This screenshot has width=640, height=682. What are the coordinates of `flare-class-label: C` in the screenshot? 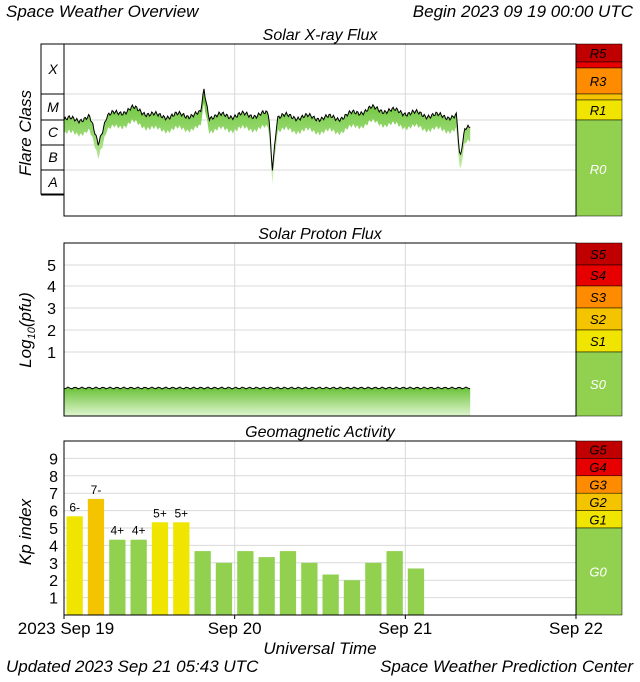 It's located at (53, 132).